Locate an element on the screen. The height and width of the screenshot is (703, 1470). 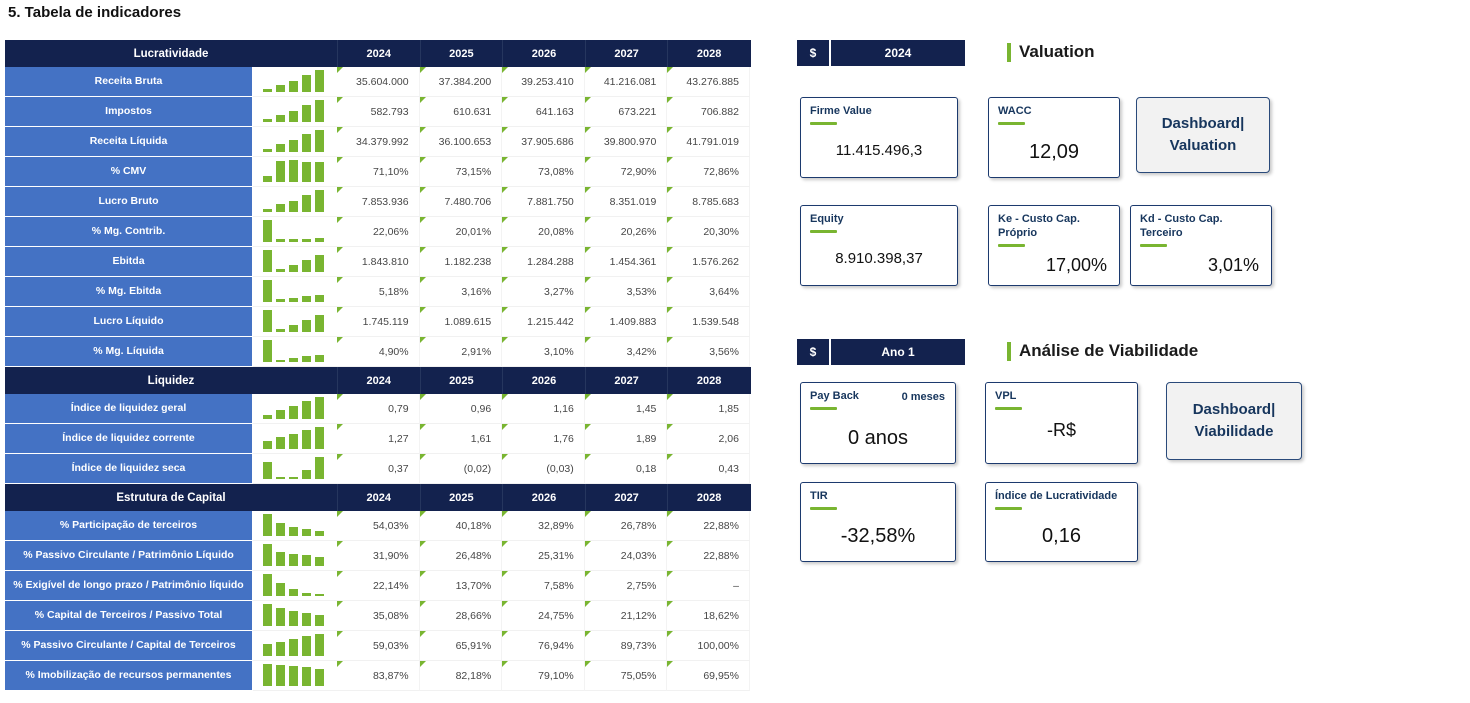
row-label: Índice de liquidez geral is located at coordinates (129, 409).